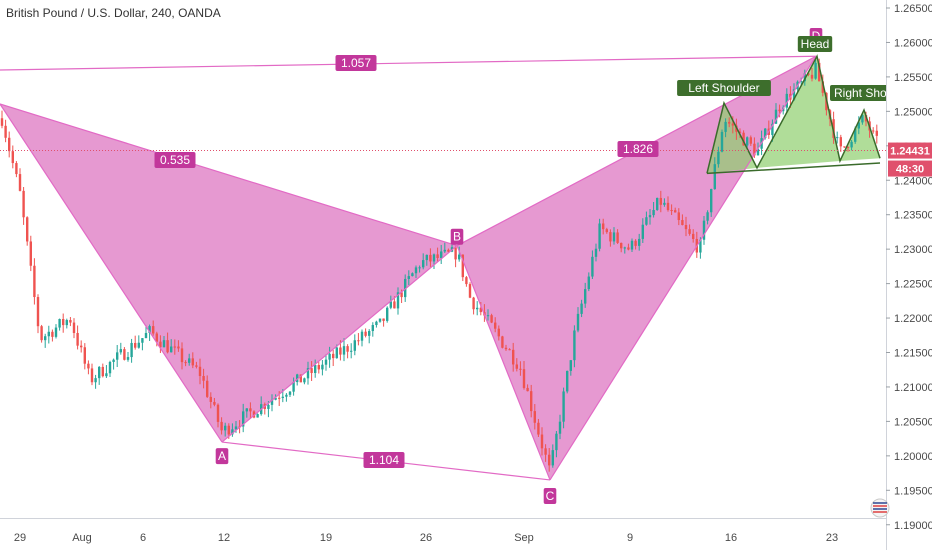 The image size is (932, 550). Describe the element at coordinates (913, 422) in the screenshot. I see `y-tick-label: 1.20500` at that location.